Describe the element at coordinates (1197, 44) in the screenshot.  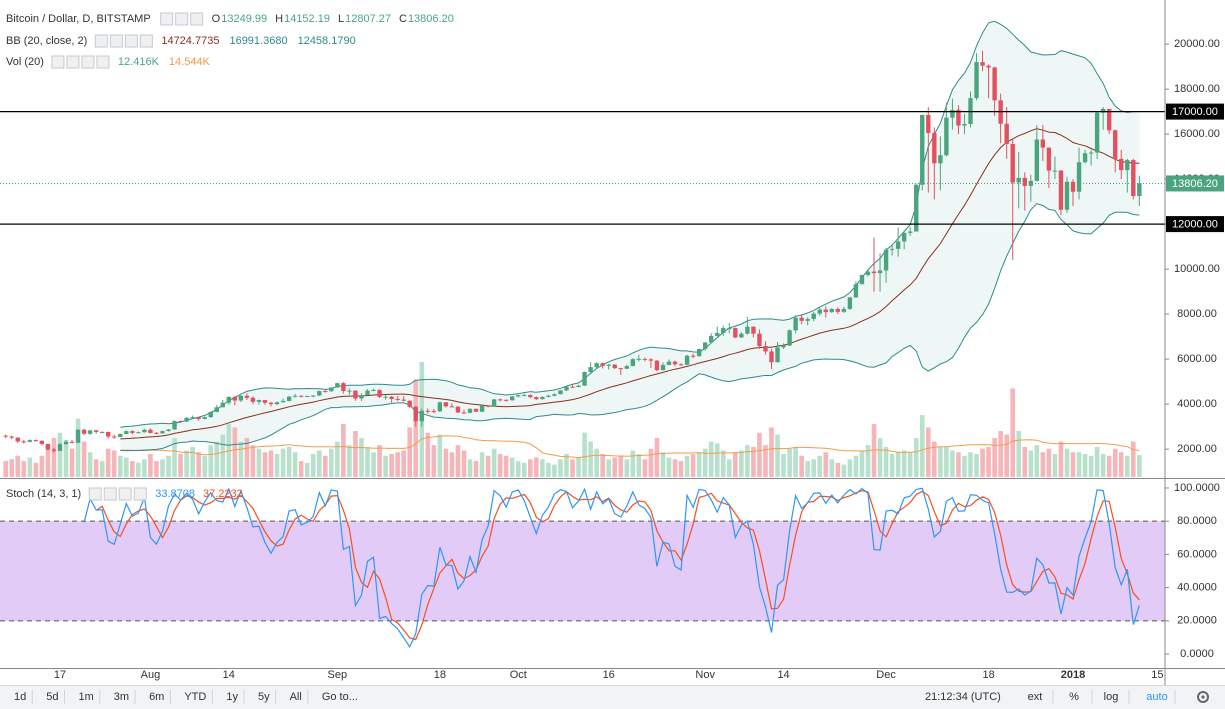
I see `y-tick-label: 20000.00` at that location.